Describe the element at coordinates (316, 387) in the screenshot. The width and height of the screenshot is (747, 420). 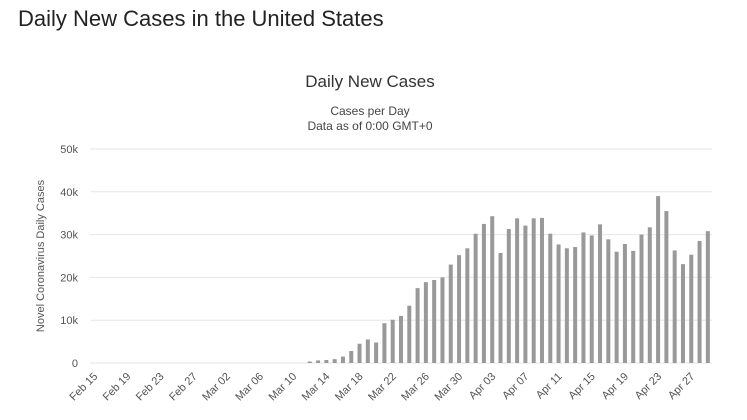
I see `x-tick-label: Mar 14` at that location.